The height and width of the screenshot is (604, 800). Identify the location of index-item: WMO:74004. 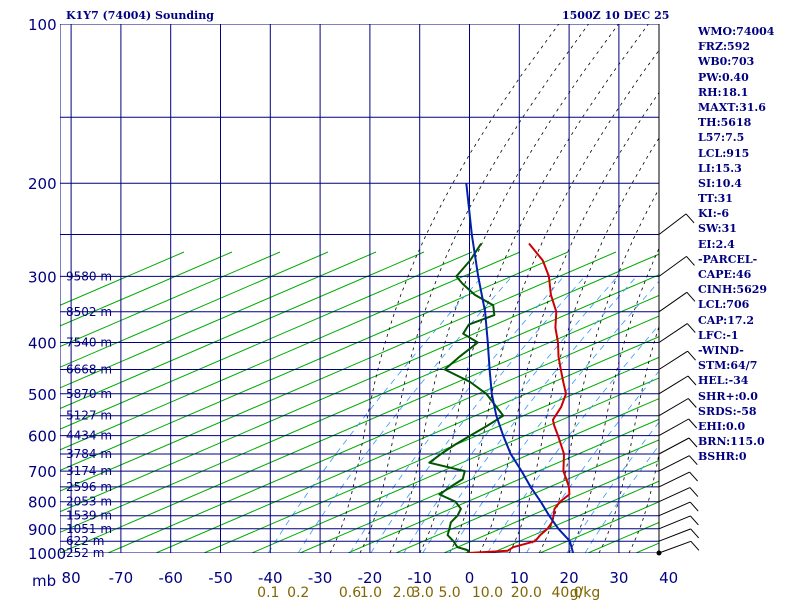
(736, 31).